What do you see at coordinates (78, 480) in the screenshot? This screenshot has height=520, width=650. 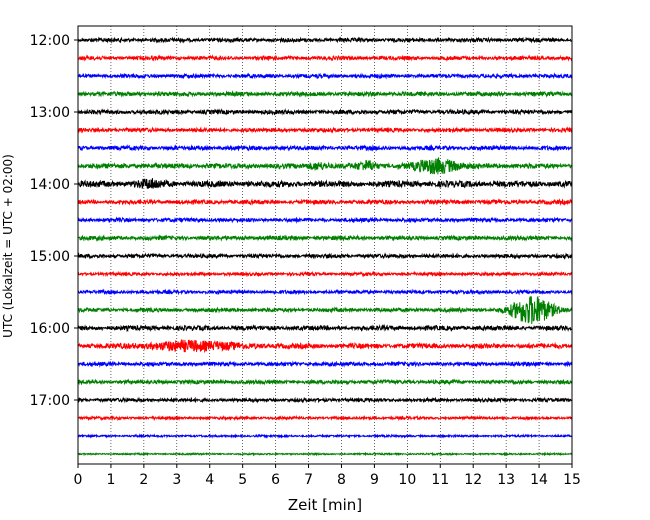 I see `x-tick-label: 0` at bounding box center [78, 480].